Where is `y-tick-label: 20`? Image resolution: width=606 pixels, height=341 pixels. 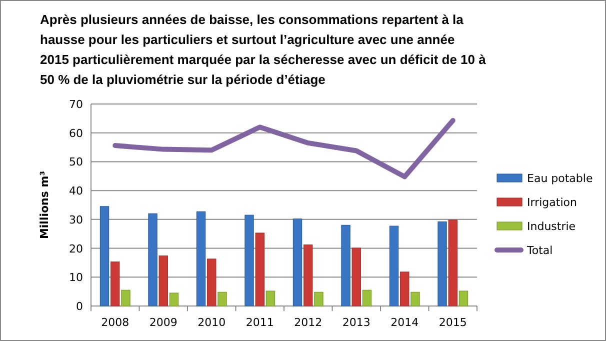 y-tick-label: 20 is located at coordinates (76, 249).